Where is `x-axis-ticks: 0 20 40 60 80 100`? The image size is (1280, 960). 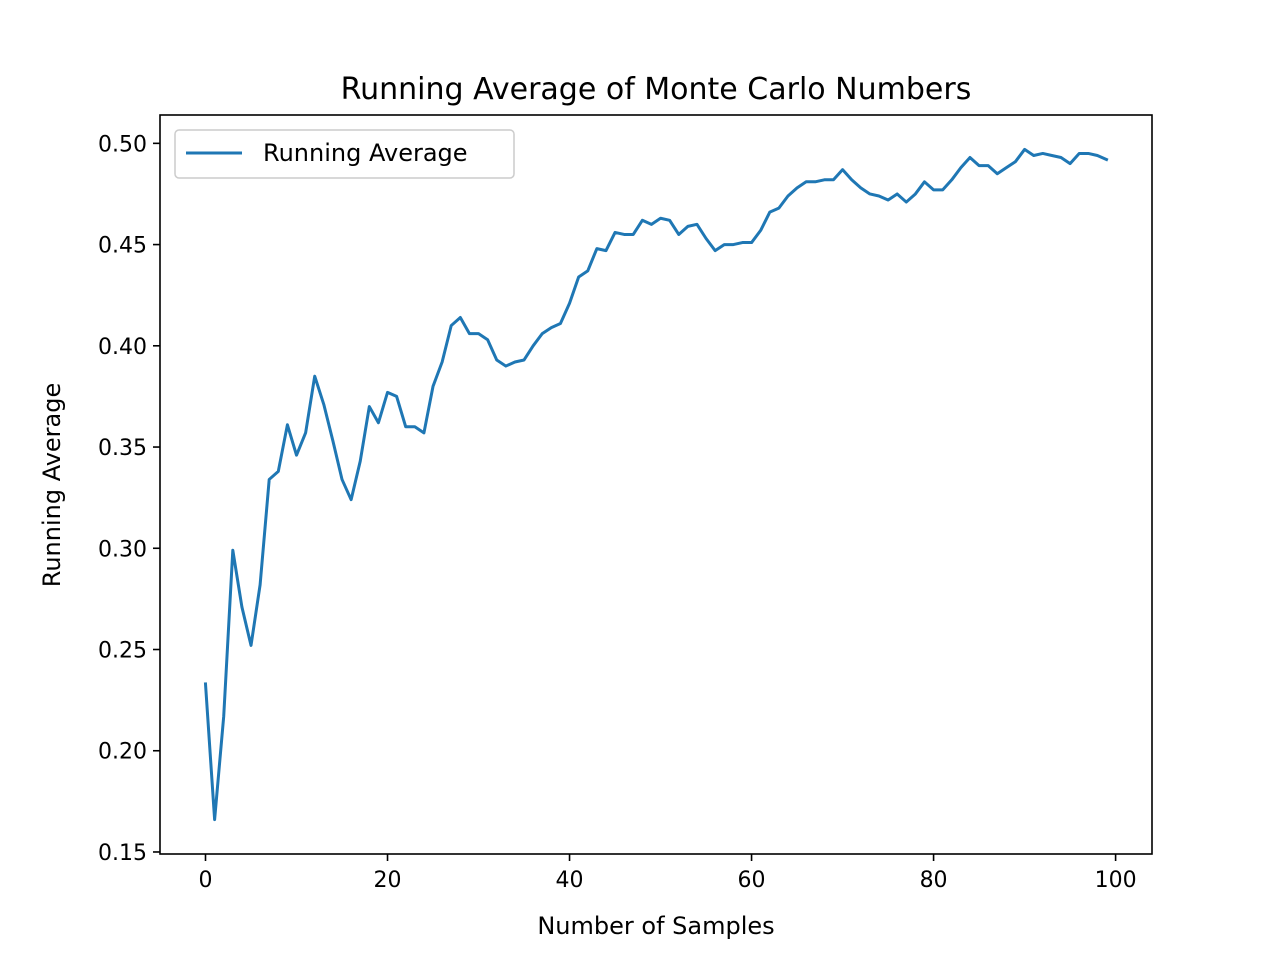 x-axis-ticks: 0 20 40 60 80 100 is located at coordinates (668, 873).